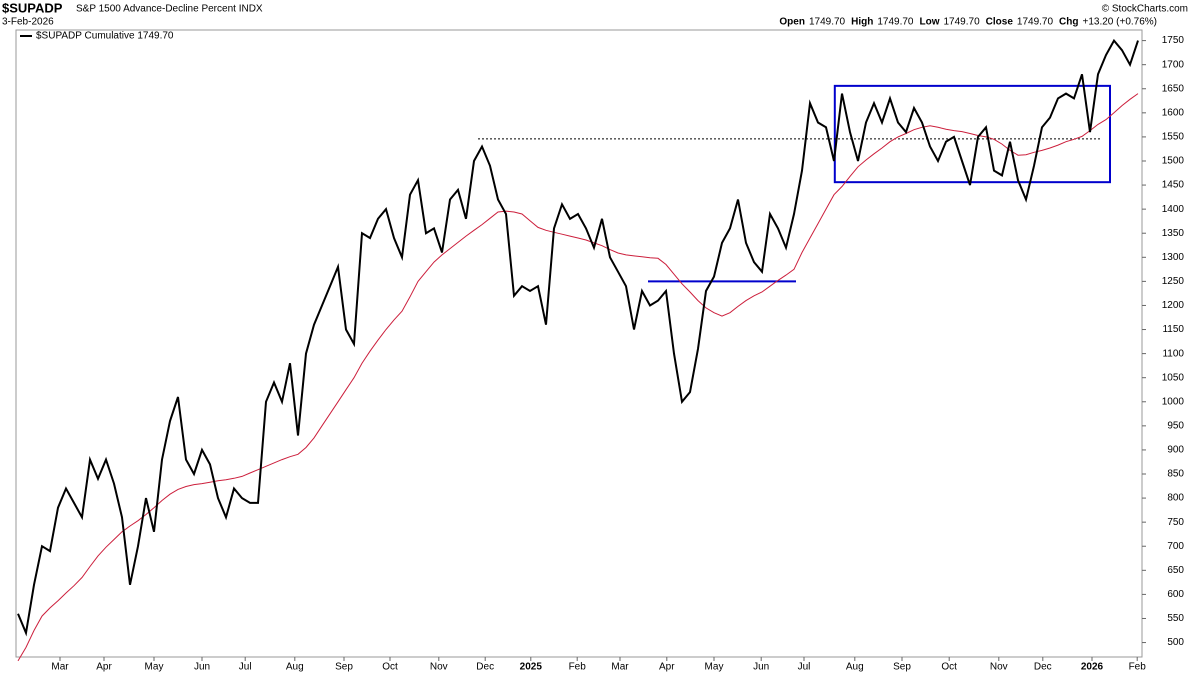  I want to click on y-tick-label: 700, so click(1175, 546).